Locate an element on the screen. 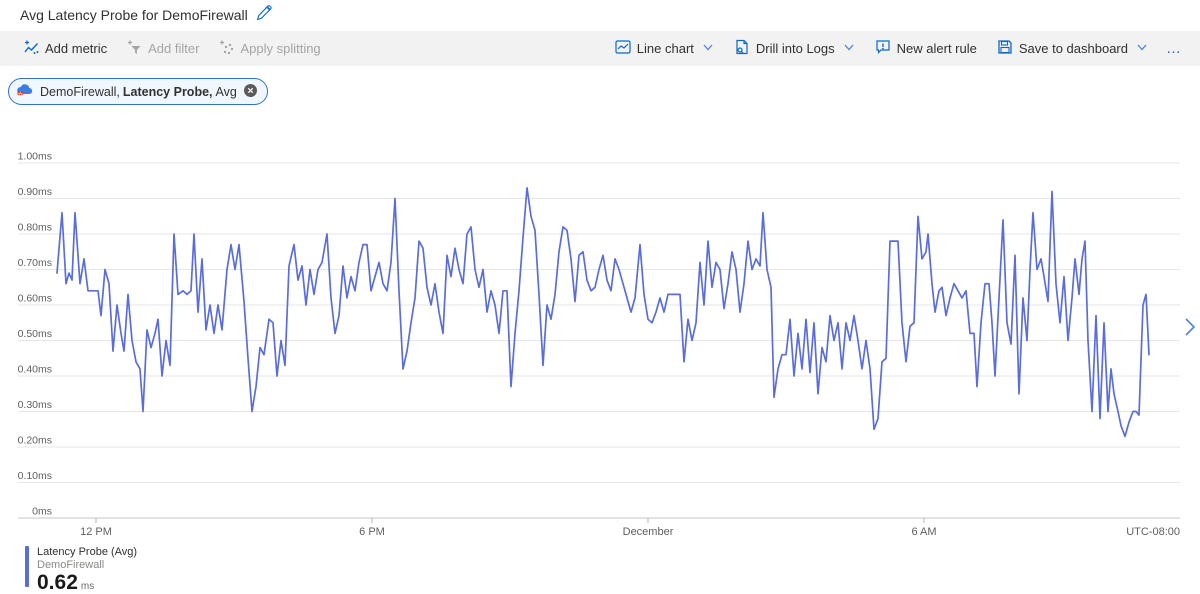 The height and width of the screenshot is (594, 1200). y-tick-label: 1.00ms is located at coordinates (35, 157).